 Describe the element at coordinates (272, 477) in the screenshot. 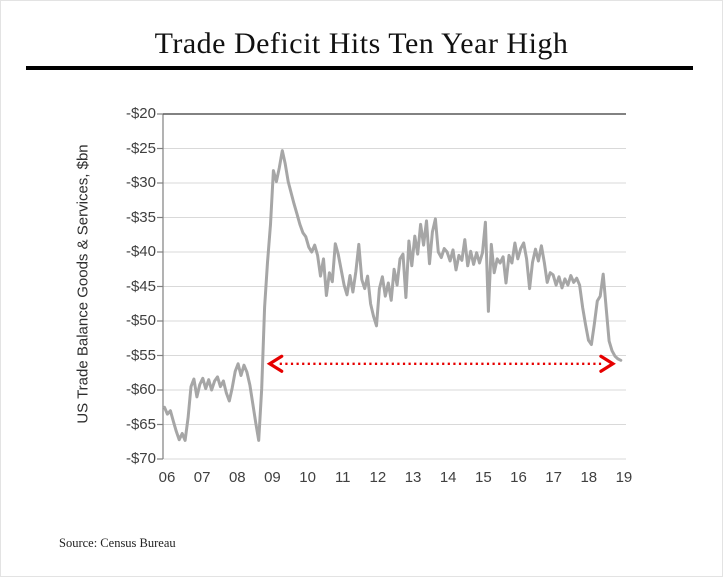

I see `x-tick-label: 09` at that location.